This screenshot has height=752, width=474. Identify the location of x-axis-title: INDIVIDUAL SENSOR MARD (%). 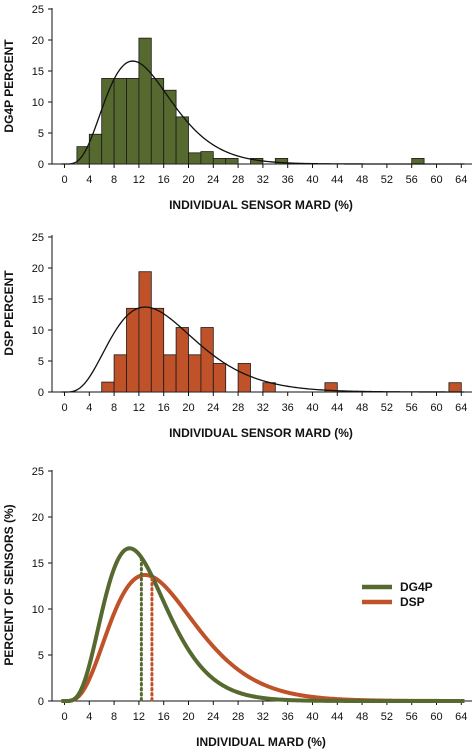
(261, 205).